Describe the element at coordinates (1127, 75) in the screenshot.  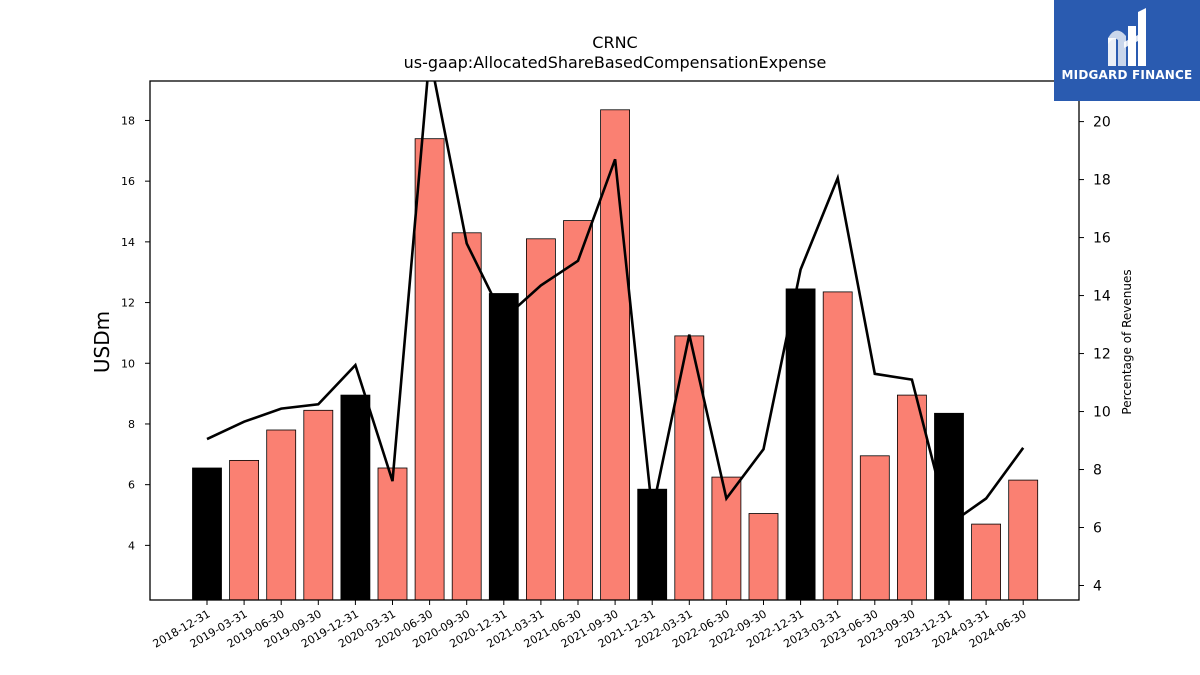
I see `logo-text: MIDGARD FINANCE` at that location.